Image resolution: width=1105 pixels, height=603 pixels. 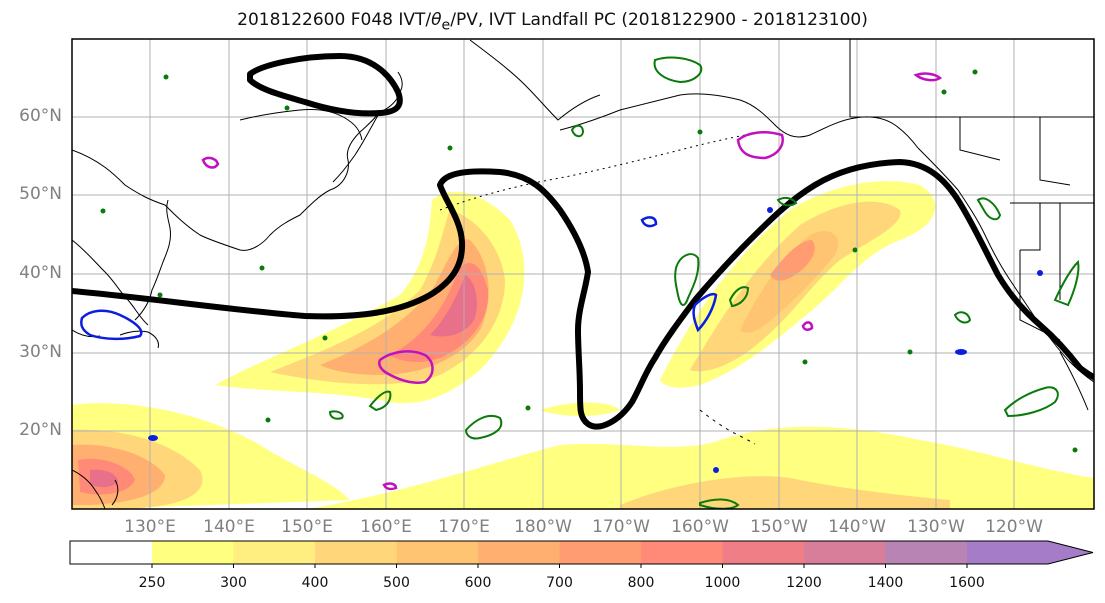 I want to click on colorbar-tick-label: 1400, so click(x=885, y=583).